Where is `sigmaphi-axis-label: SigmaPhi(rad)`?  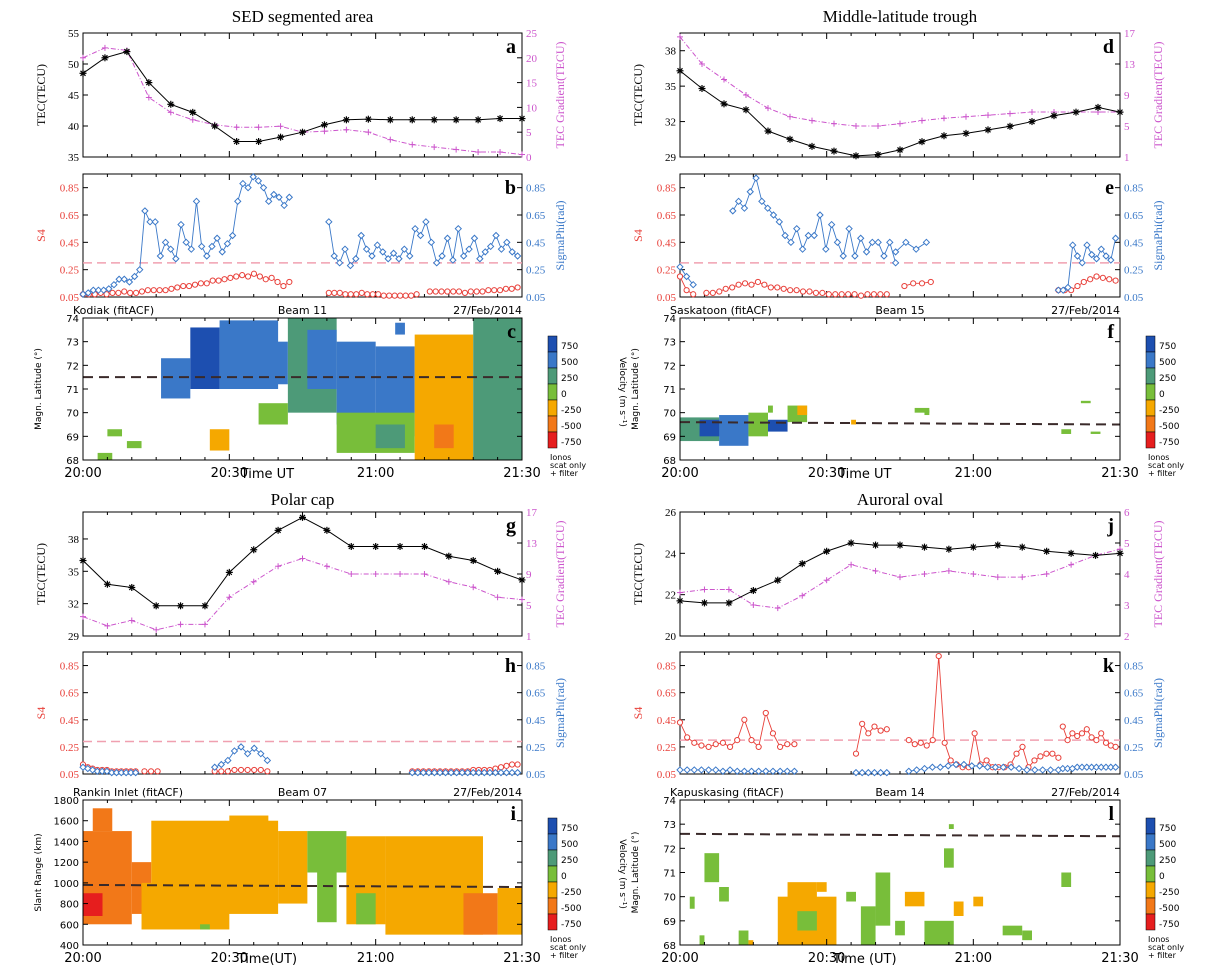 sigmaphi-axis-label: SigmaPhi(rad) is located at coordinates (560, 236).